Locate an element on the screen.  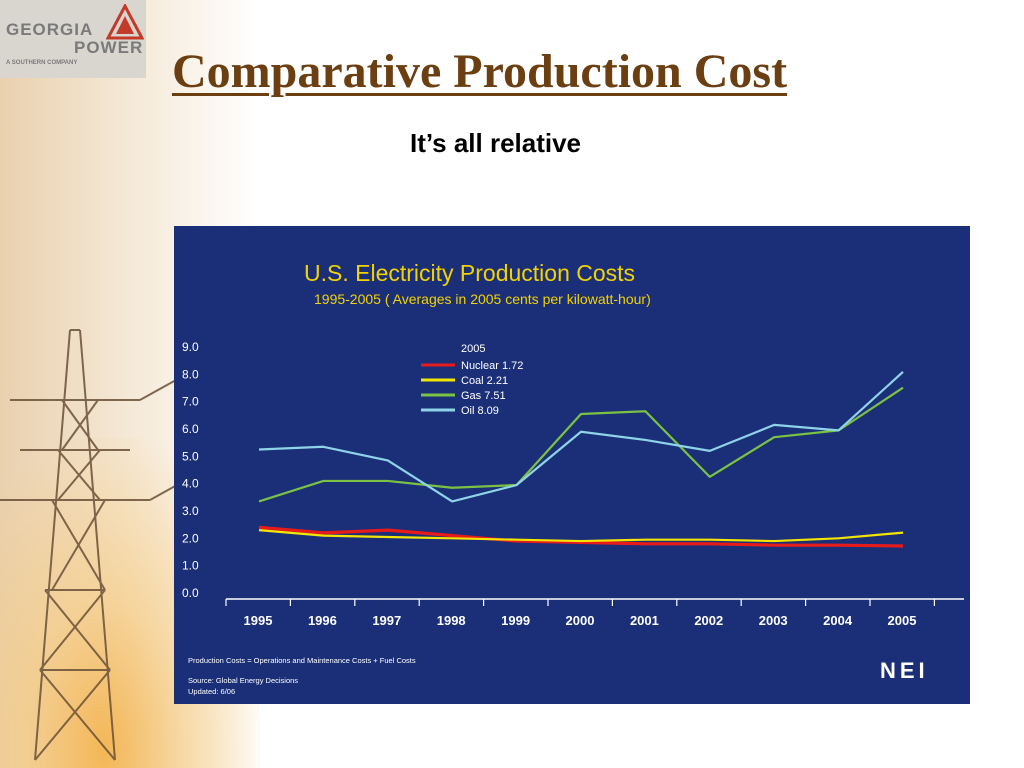
page-subtitle: It’s all relative is located at coordinates (496, 143).